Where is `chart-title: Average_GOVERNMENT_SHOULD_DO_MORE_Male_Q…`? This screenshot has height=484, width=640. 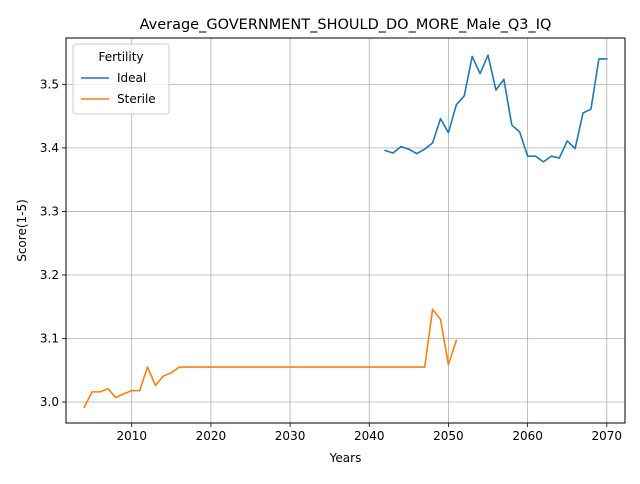 chart-title: Average_GOVERNMENT_SHOULD_DO_MORE_Male_Q… is located at coordinates (346, 25).